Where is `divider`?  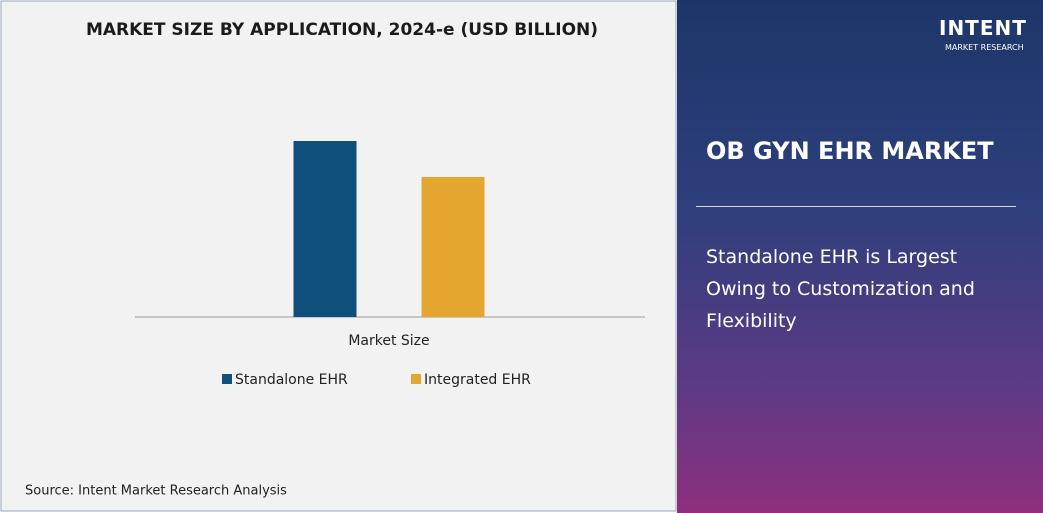
divider is located at coordinates (856, 206).